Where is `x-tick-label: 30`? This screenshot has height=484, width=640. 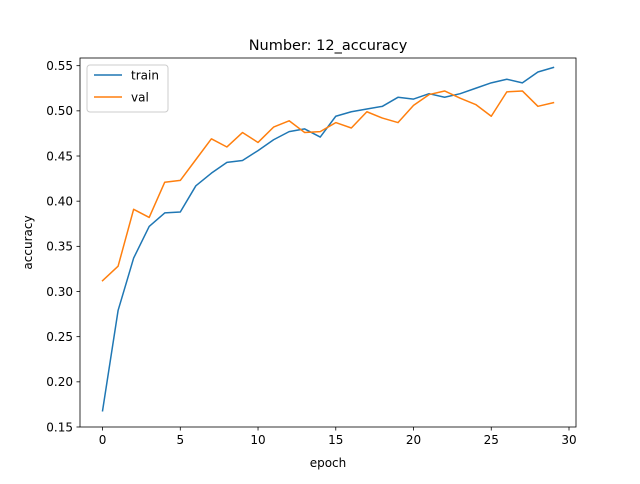 x-tick-label: 30 is located at coordinates (568, 440).